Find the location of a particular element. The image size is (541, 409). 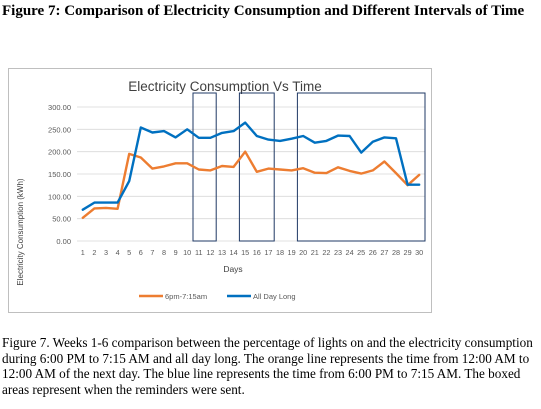

y-axis-tick-labels: 0.00 50.00 100.00 150.00 200.00 250.00 300.00 is located at coordinates (59, 174).